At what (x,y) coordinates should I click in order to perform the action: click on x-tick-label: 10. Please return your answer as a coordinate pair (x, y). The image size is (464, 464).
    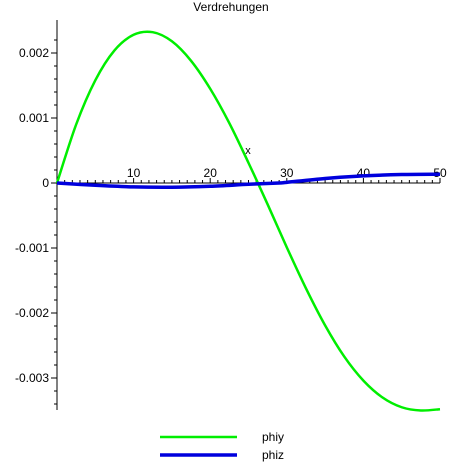
    Looking at the image, I should click on (134, 173).